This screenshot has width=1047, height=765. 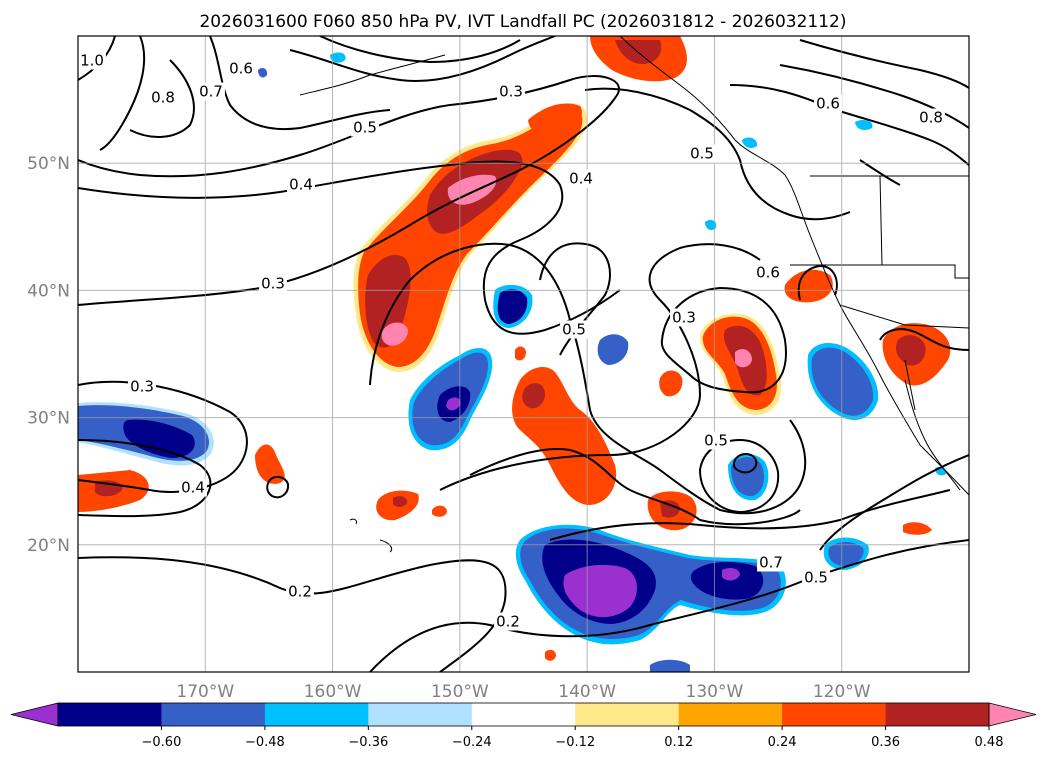 I want to click on latitude-labels: 20°N 30°N 40°N 50°N, so click(x=48, y=355).